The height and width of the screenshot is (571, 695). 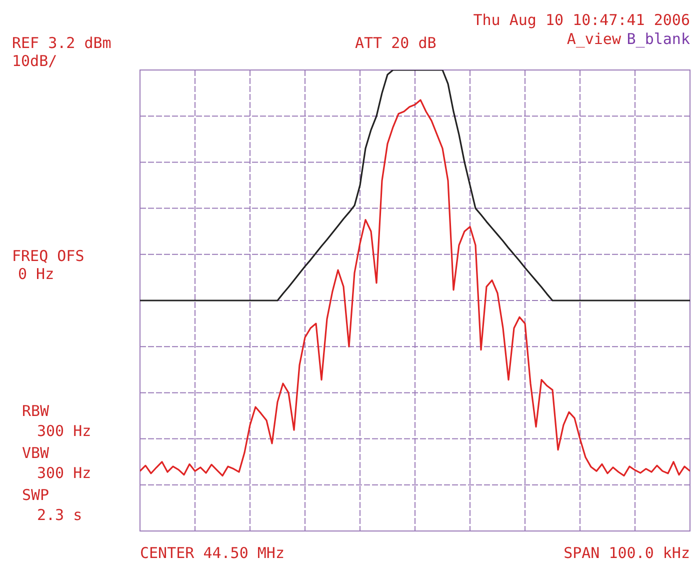 I want to click on text: 0 Hz, so click(x=36, y=274).